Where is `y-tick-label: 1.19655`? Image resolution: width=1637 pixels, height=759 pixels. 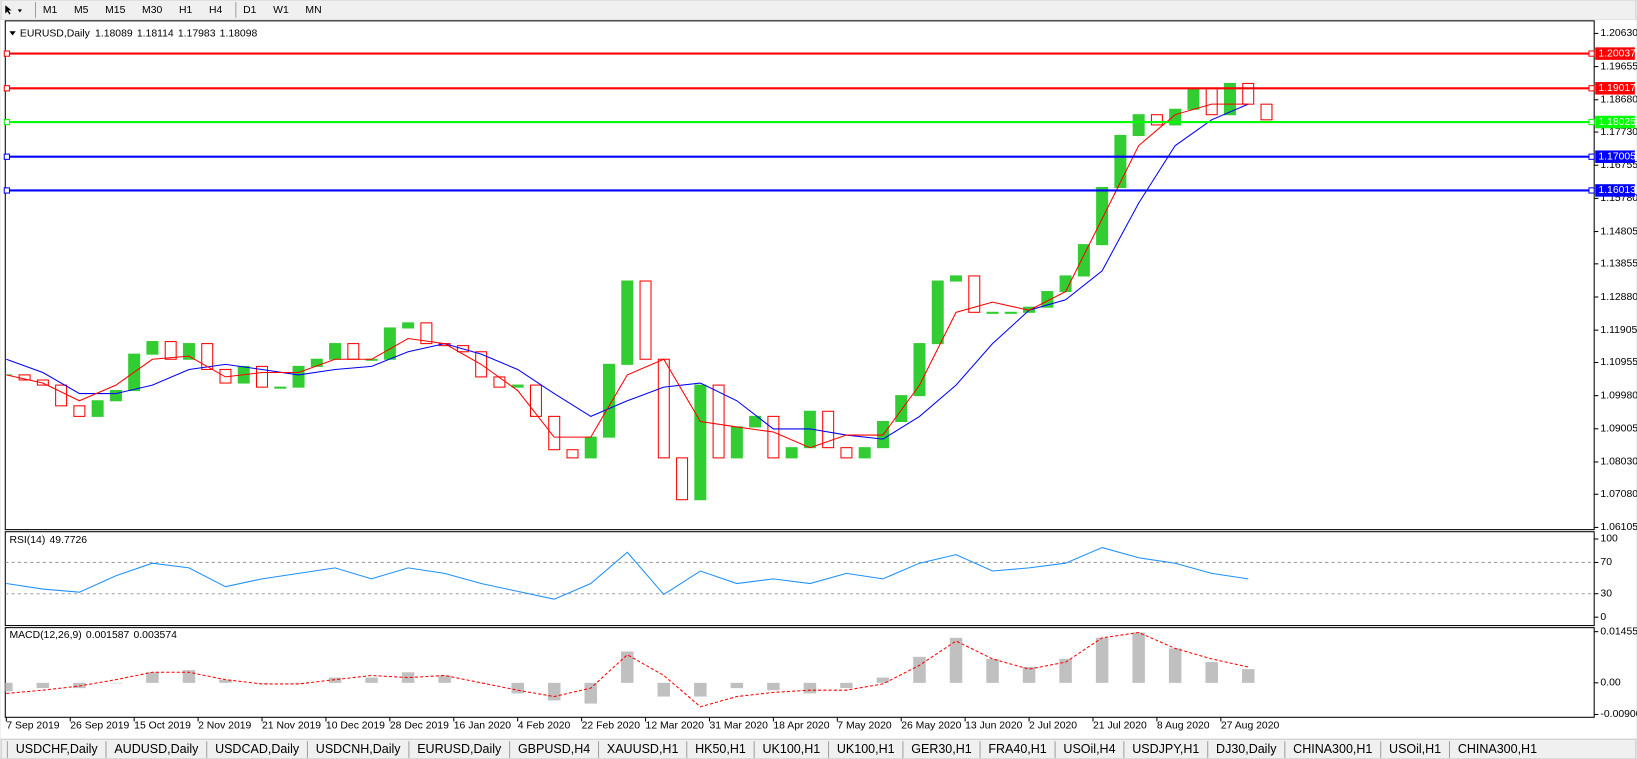
y-tick-label: 1.19655 is located at coordinates (1618, 66).